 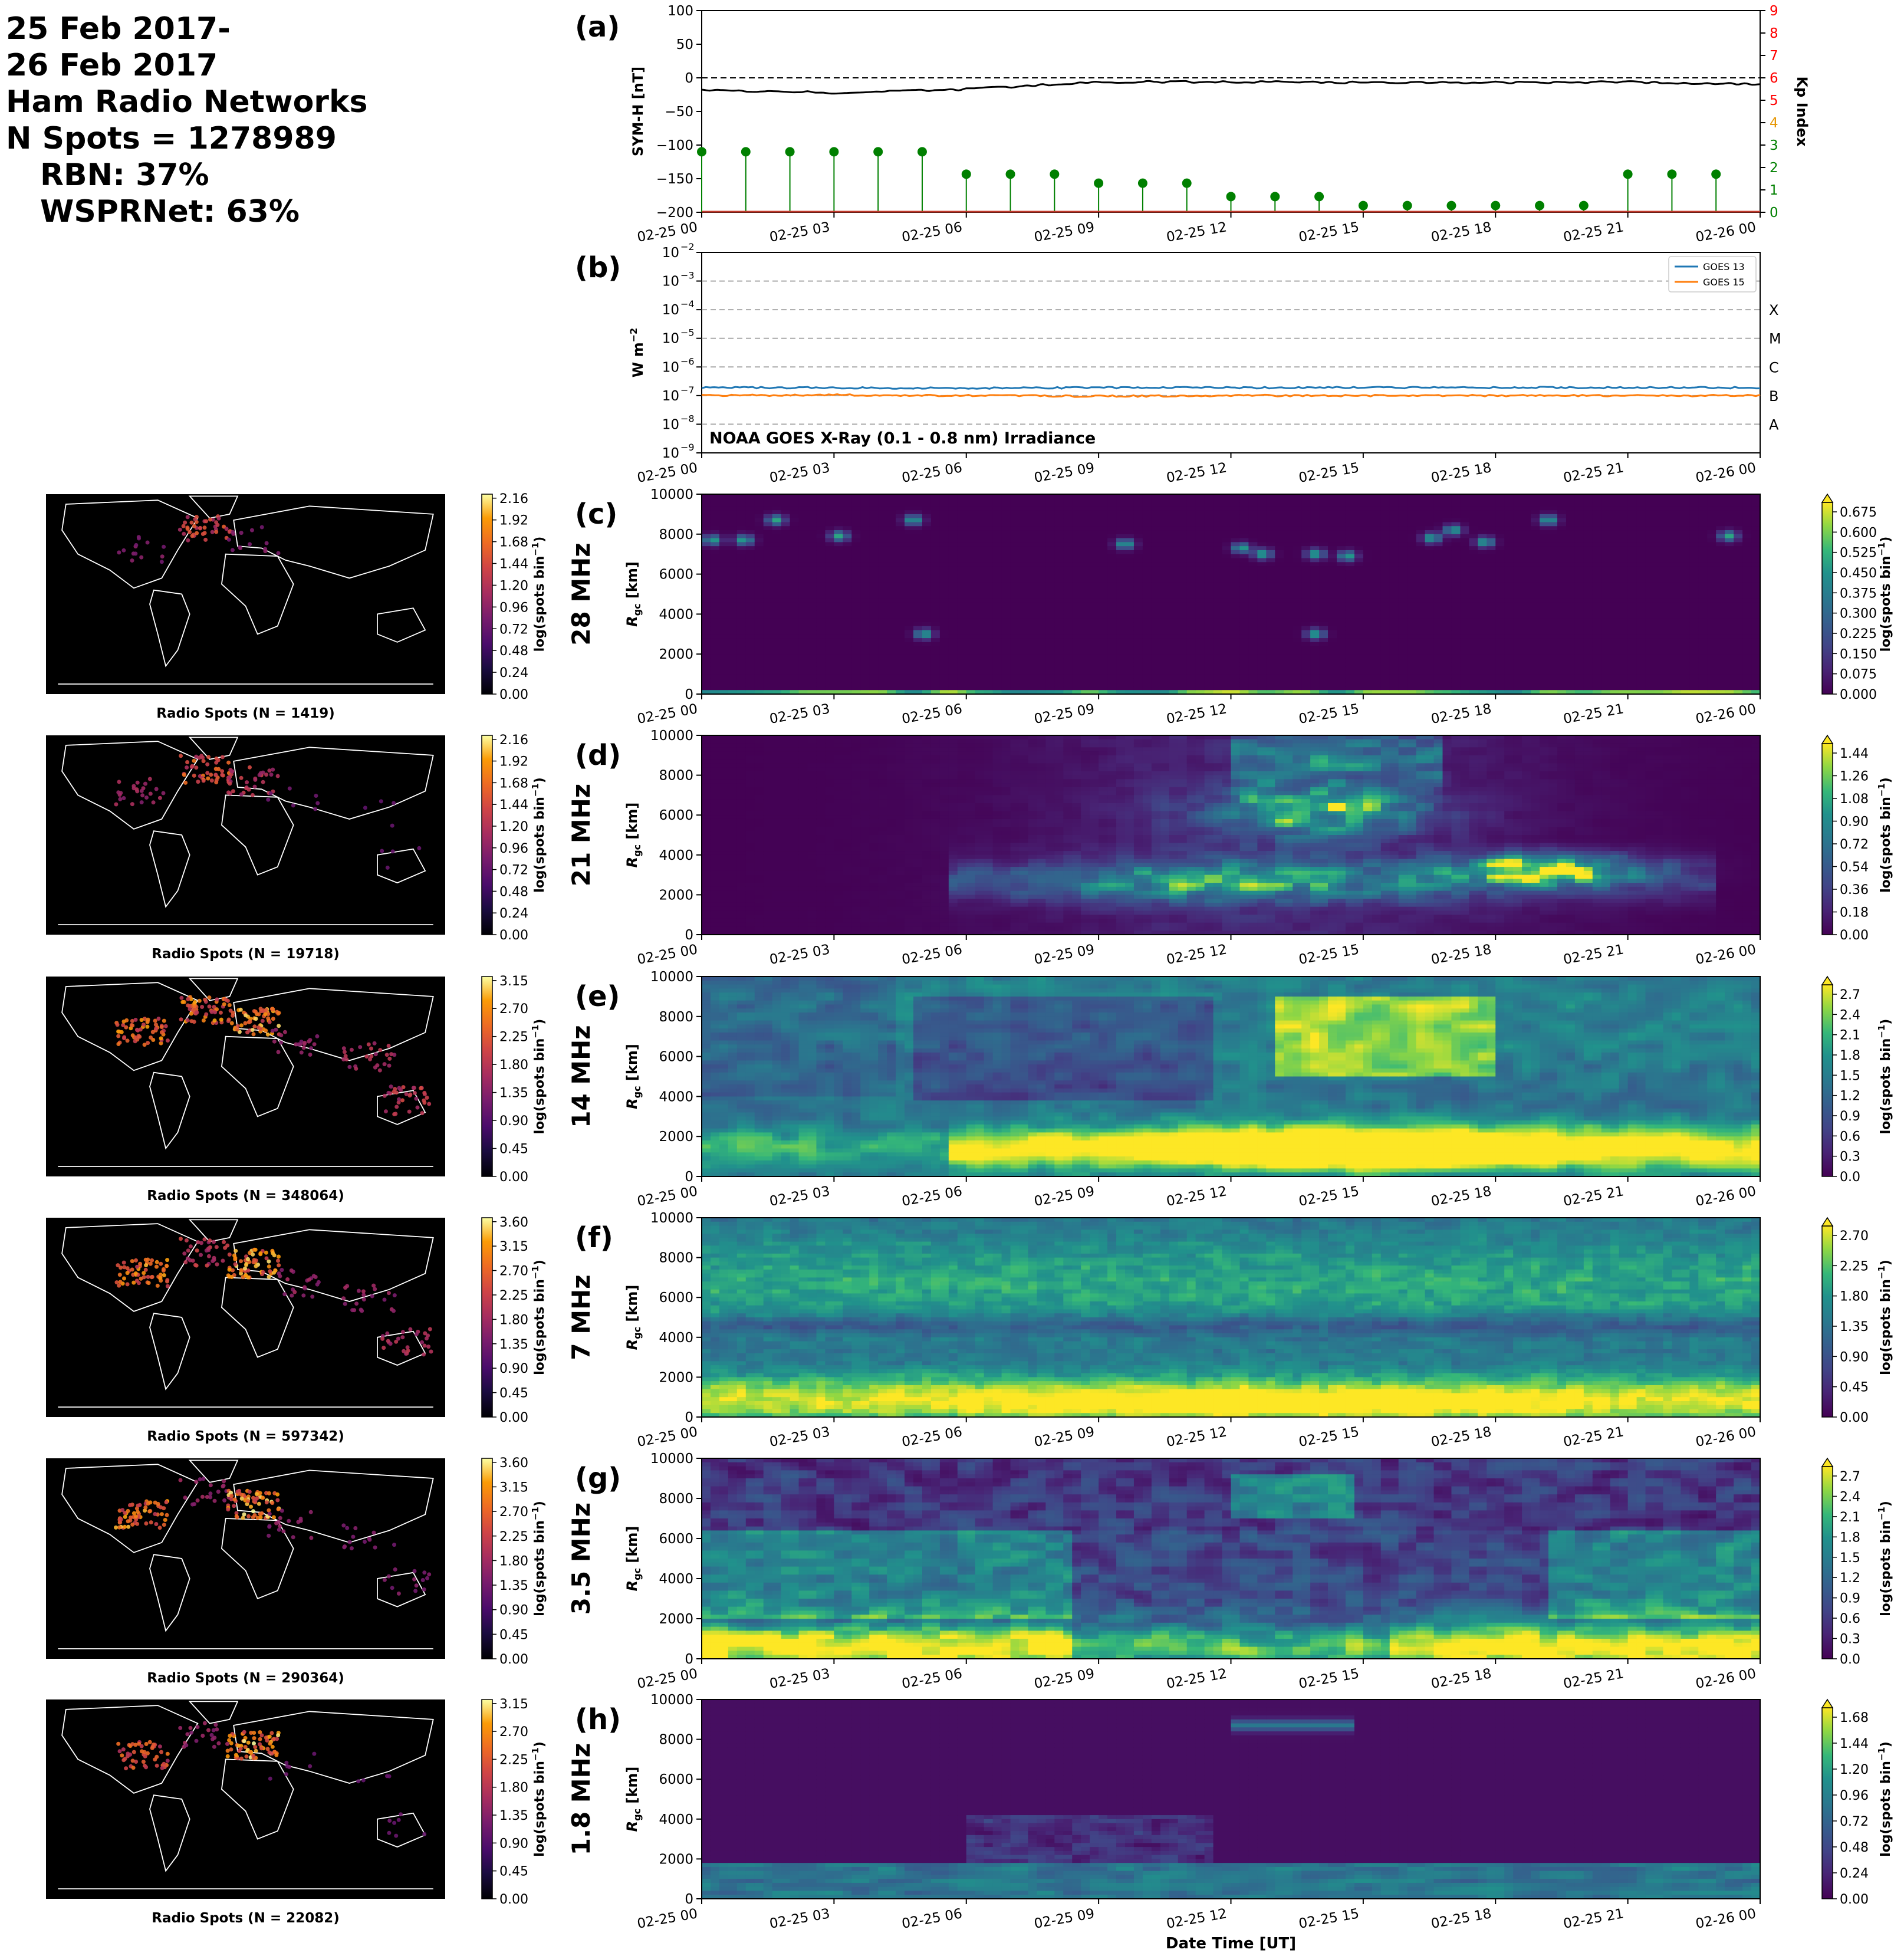 What do you see at coordinates (1774, 56) in the screenshot?
I see `kp-ytick-label: 7` at bounding box center [1774, 56].